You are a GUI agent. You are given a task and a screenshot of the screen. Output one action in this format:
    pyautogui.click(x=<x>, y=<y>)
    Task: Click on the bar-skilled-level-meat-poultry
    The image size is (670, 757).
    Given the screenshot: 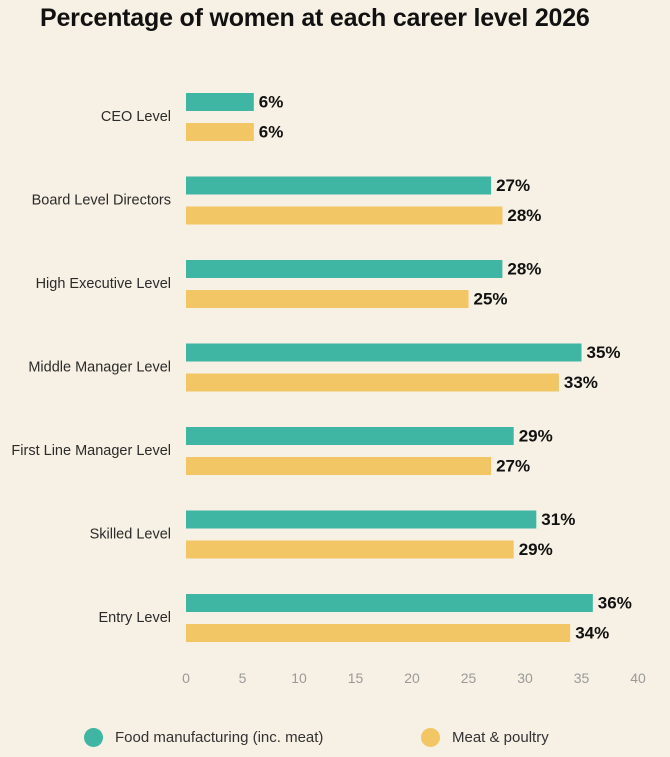 What is the action you would take?
    pyautogui.click(x=350, y=549)
    